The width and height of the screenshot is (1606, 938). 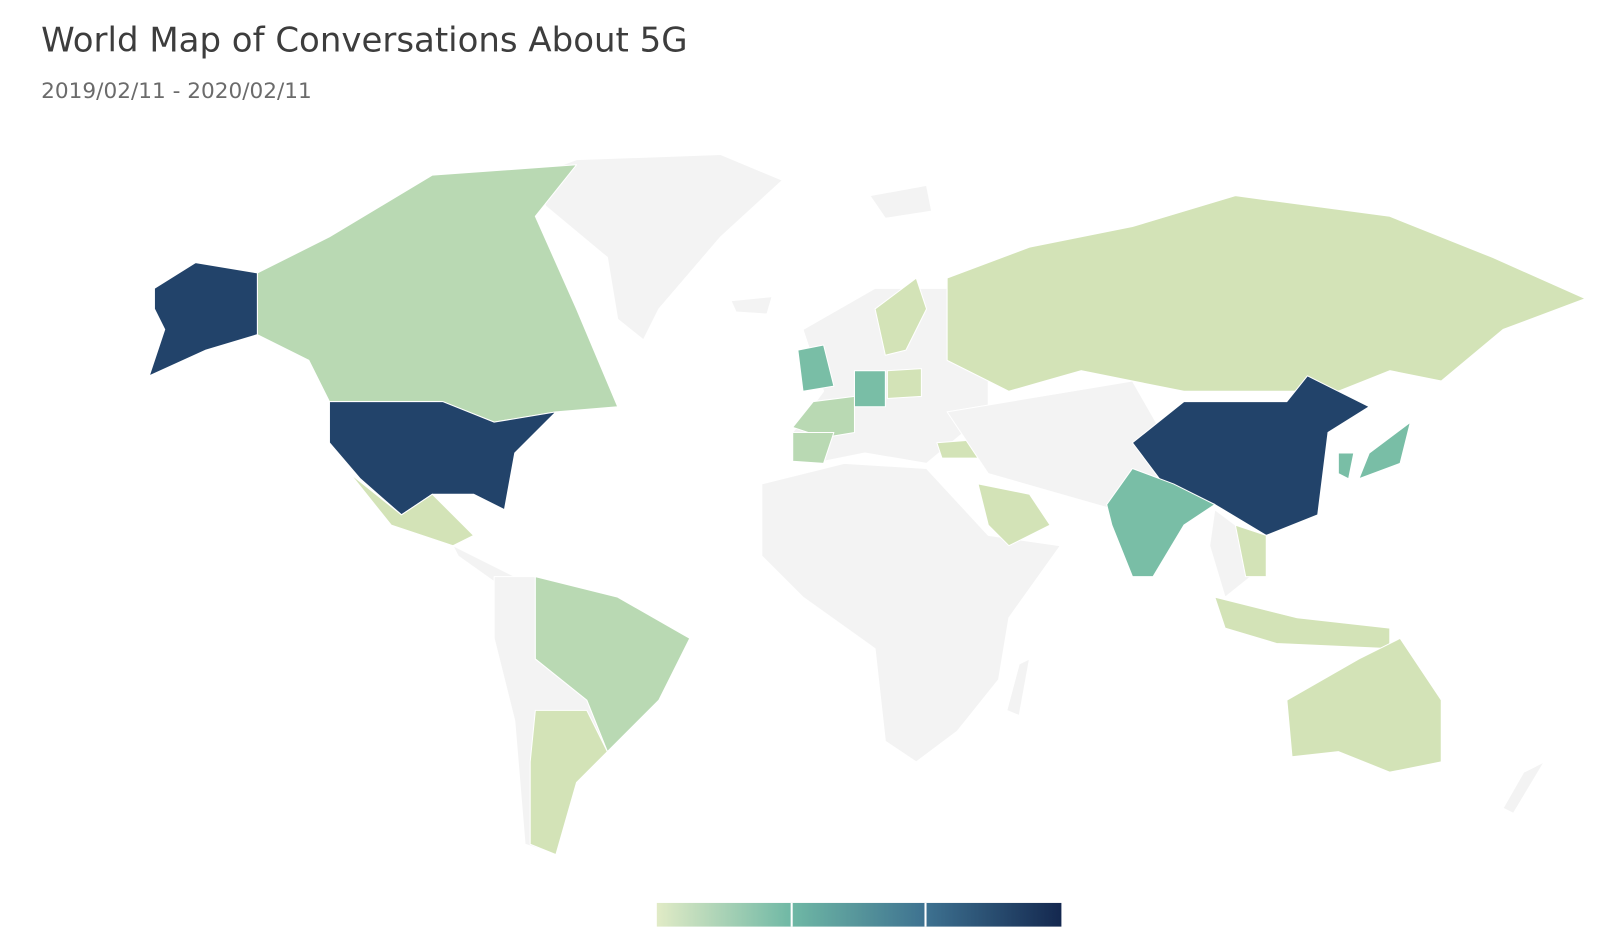 I want to click on argentina, so click(x=568, y=782).